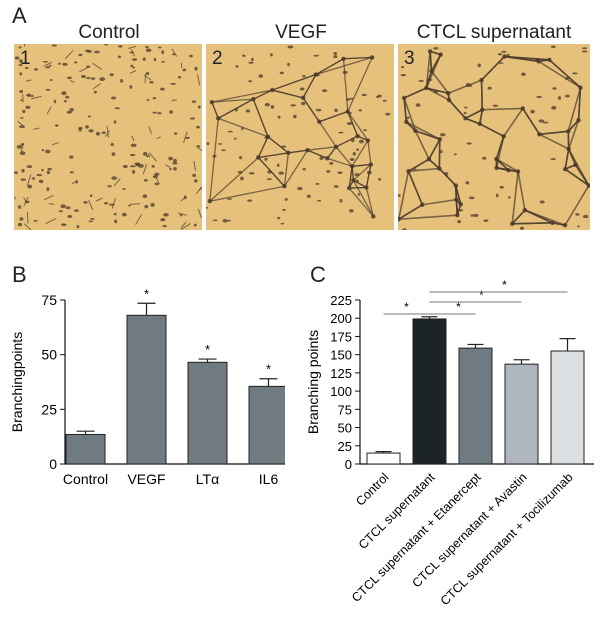 The height and width of the screenshot is (631, 600). I want to click on y-axis-label: Branching points, so click(313, 382).